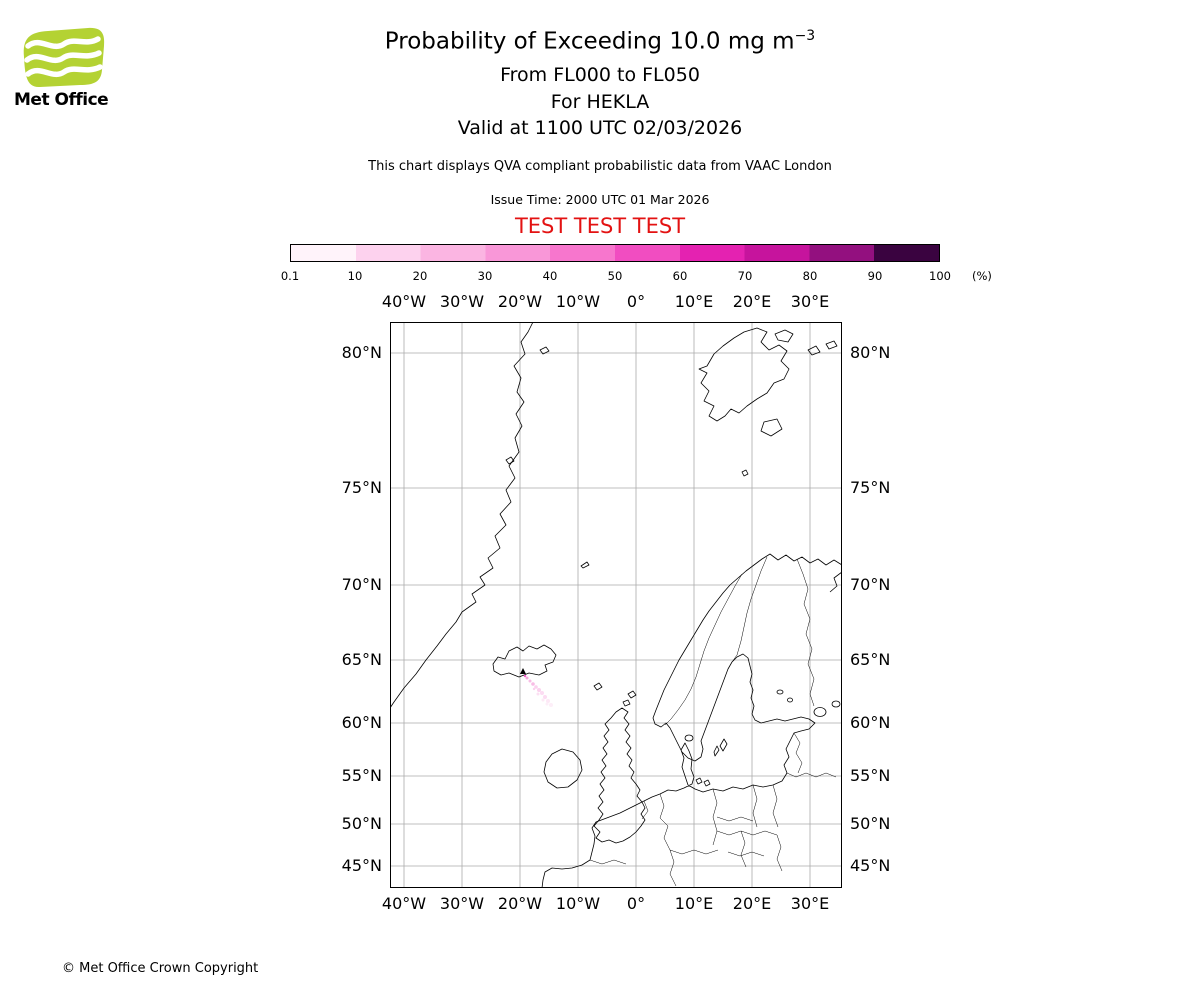  Describe the element at coordinates (745, 276) in the screenshot. I see `colorbar-tick: 70` at that location.